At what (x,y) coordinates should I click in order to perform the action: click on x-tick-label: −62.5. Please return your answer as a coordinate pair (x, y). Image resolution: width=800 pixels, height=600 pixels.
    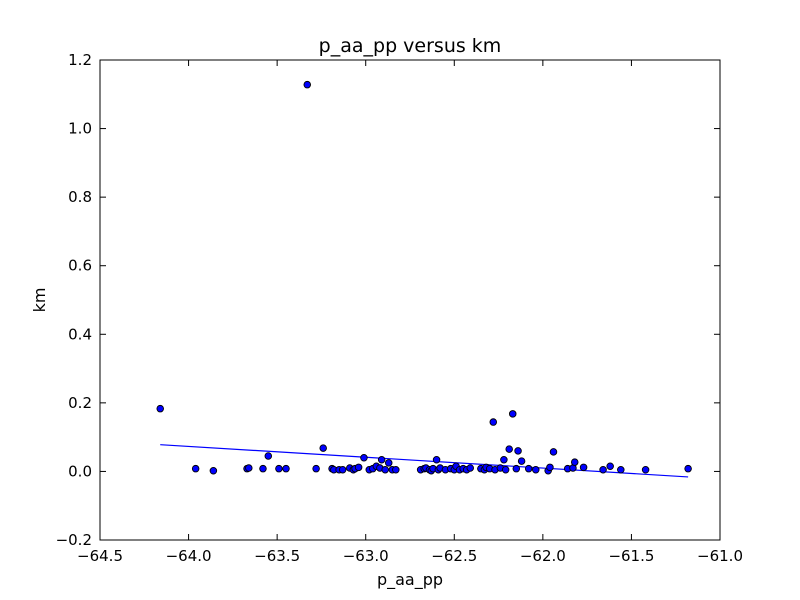
    Looking at the image, I should click on (454, 556).